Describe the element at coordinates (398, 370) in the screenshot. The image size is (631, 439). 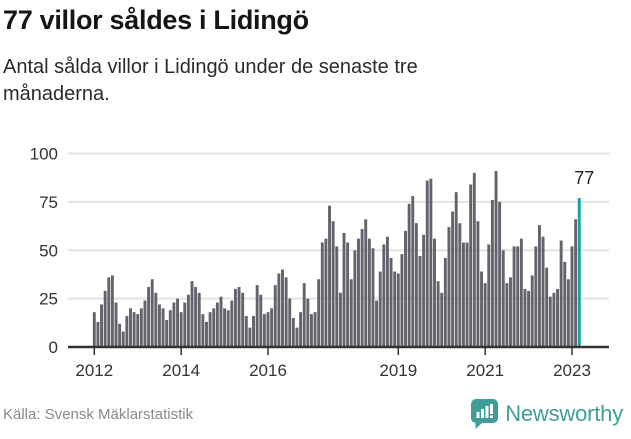
I see `x-tick-label: 2019` at that location.